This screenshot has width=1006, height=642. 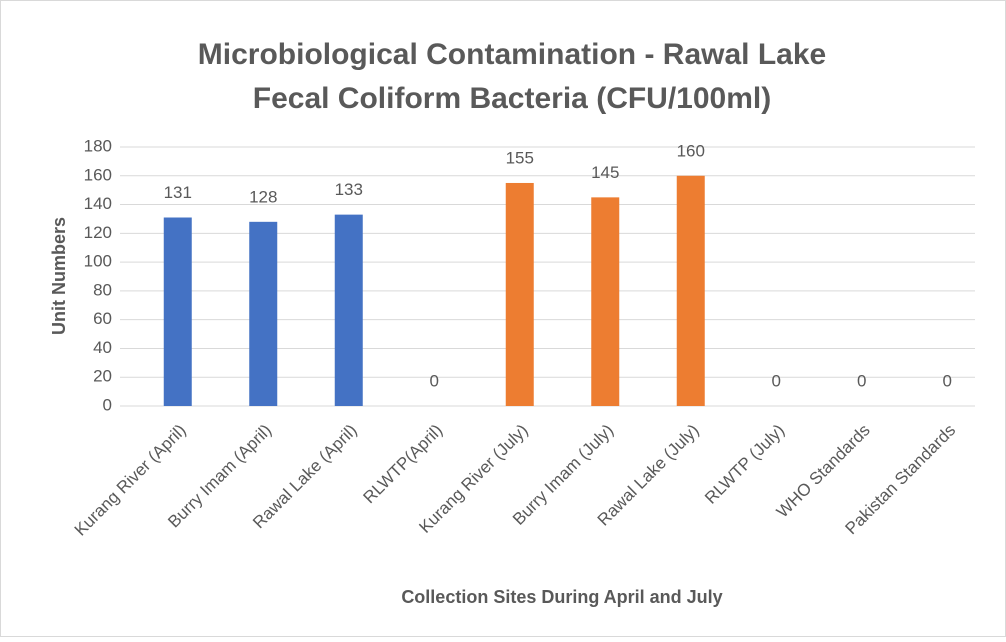 I want to click on value-label: 160, so click(x=691, y=150).